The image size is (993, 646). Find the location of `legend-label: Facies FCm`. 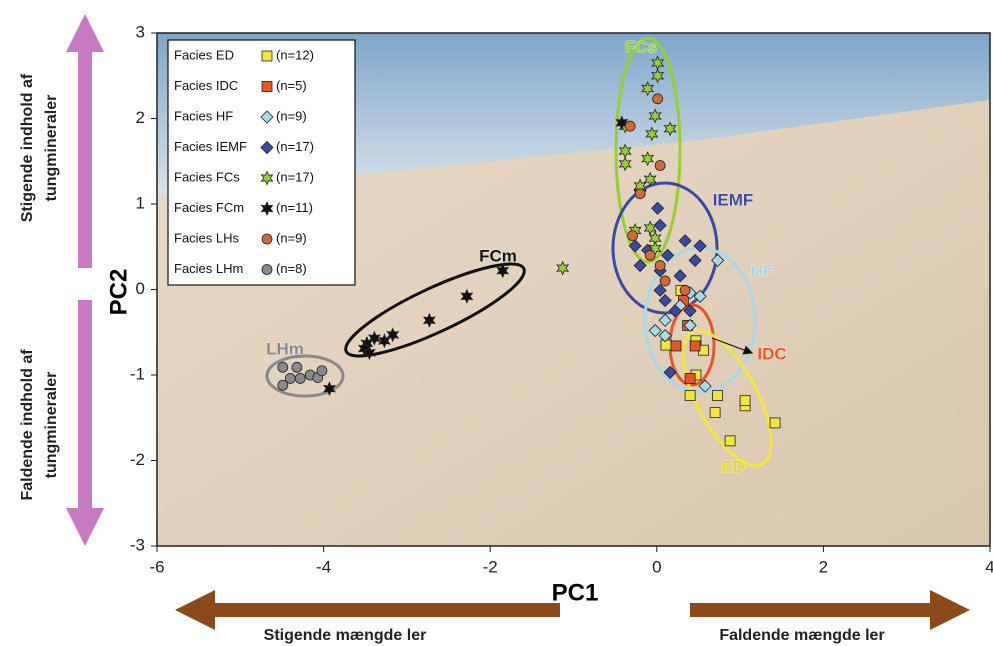

legend-label: Facies FCm is located at coordinates (209, 207).